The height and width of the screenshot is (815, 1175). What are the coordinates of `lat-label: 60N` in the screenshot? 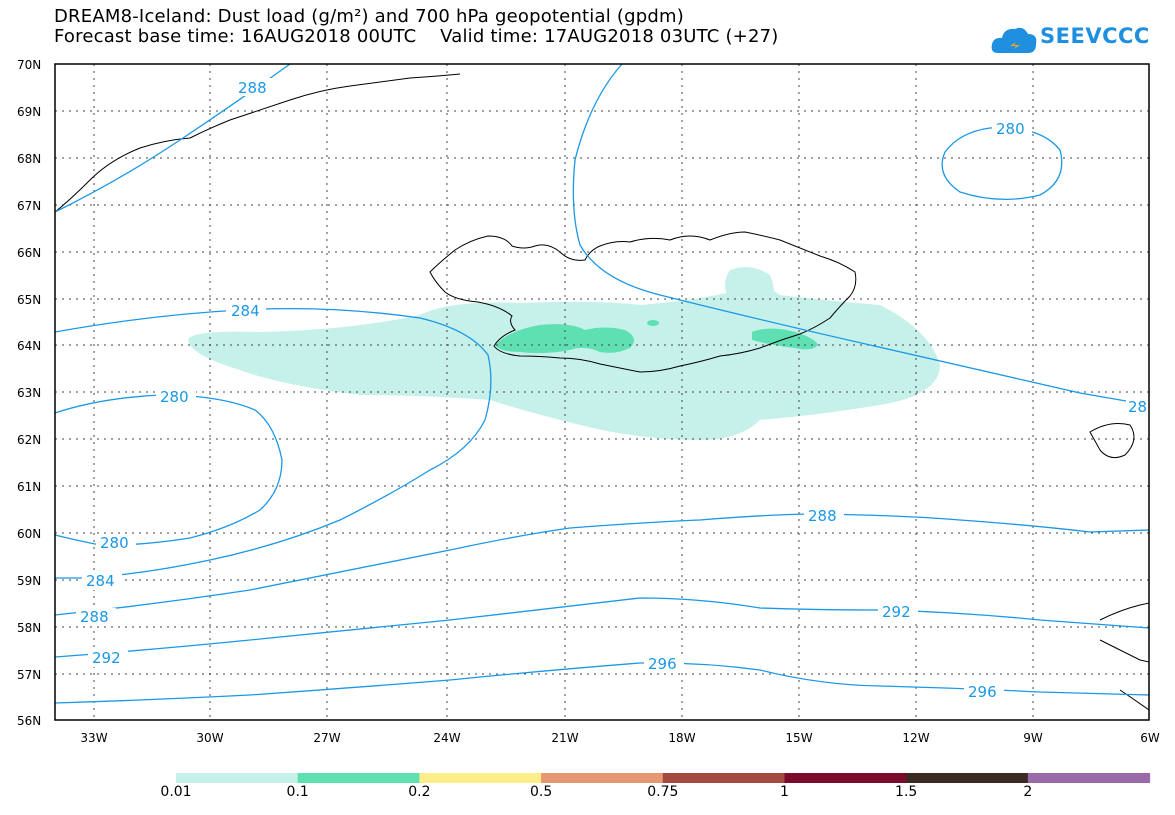 It's located at (29, 534).